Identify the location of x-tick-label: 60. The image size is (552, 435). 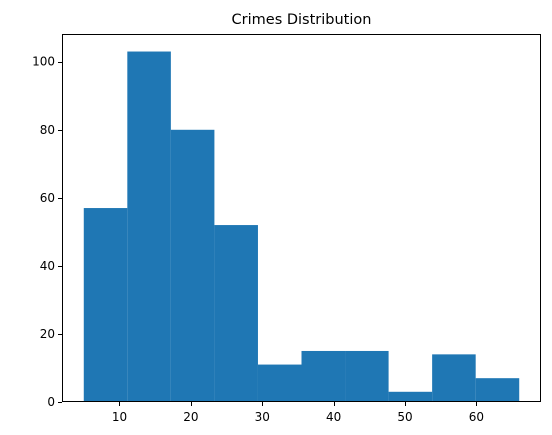
(476, 417).